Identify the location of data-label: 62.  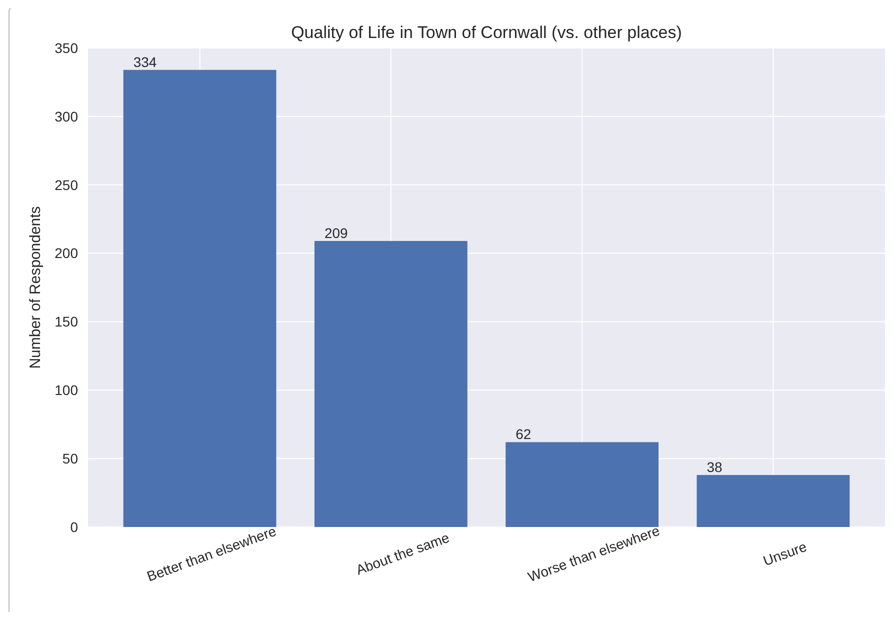
(524, 434).